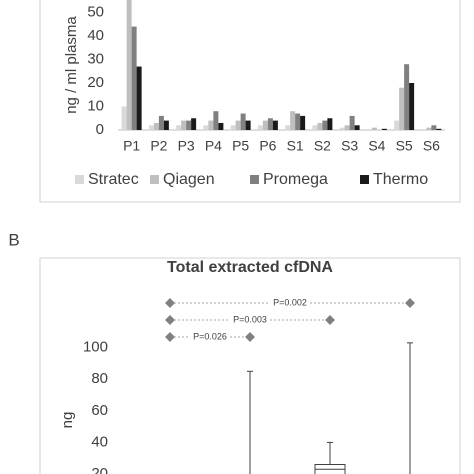  I want to click on y-tick-label: 80, so click(99, 378).